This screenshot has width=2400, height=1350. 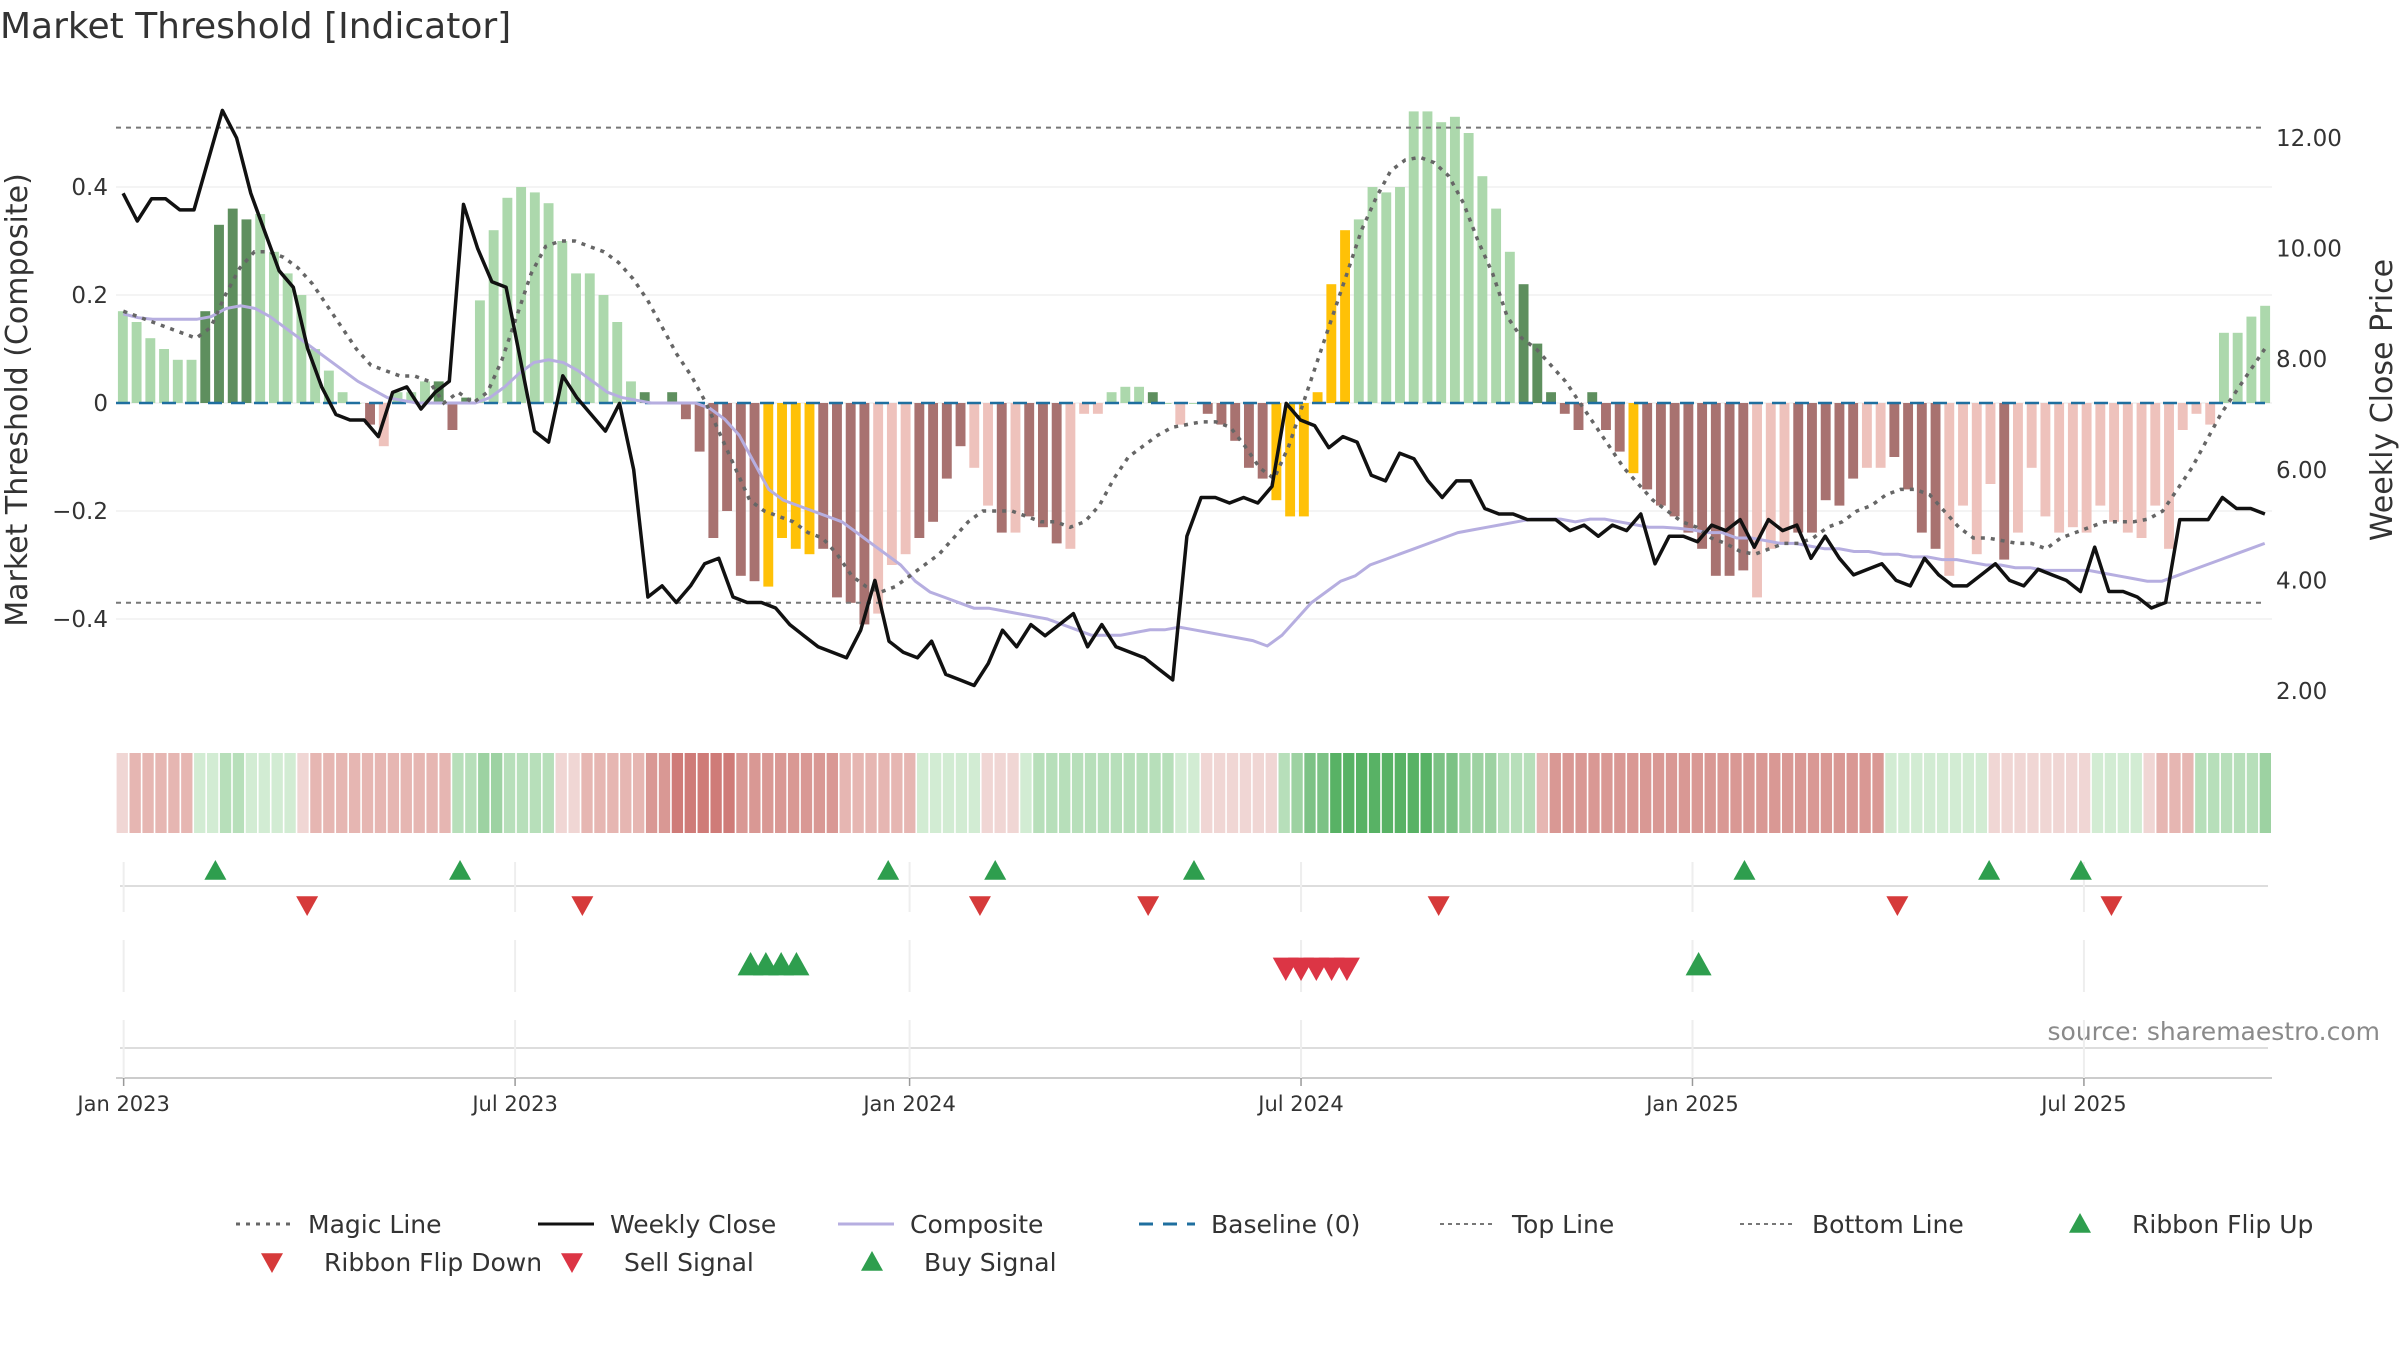 I want to click on y2-axis-label: Weekly Close Price, so click(x=2382, y=400).